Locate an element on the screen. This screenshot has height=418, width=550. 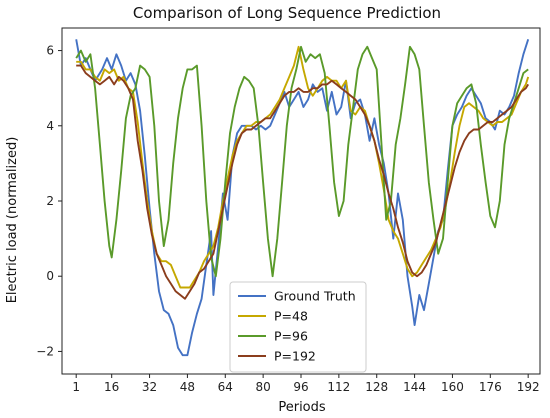
chart-title: Comparison of Long Sequence Prediction is located at coordinates (287, 13).